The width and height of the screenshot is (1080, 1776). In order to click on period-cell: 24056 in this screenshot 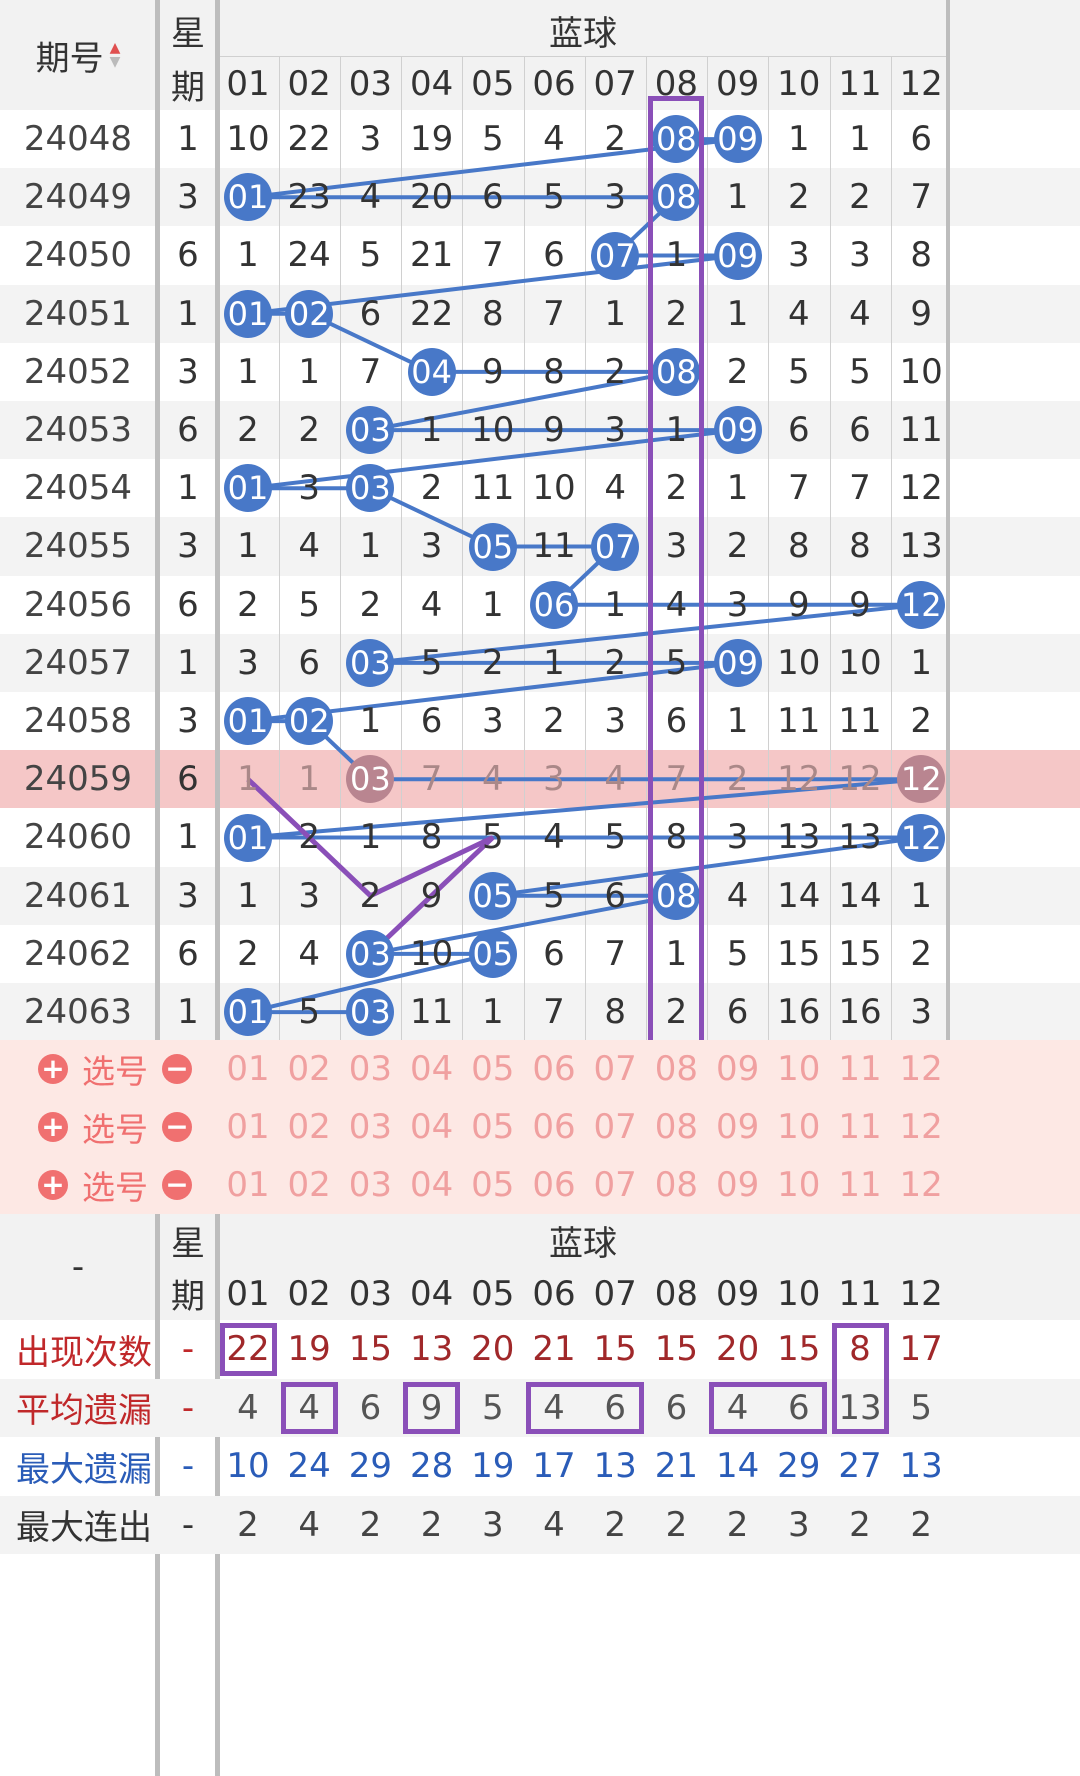, I will do `click(78, 604)`.